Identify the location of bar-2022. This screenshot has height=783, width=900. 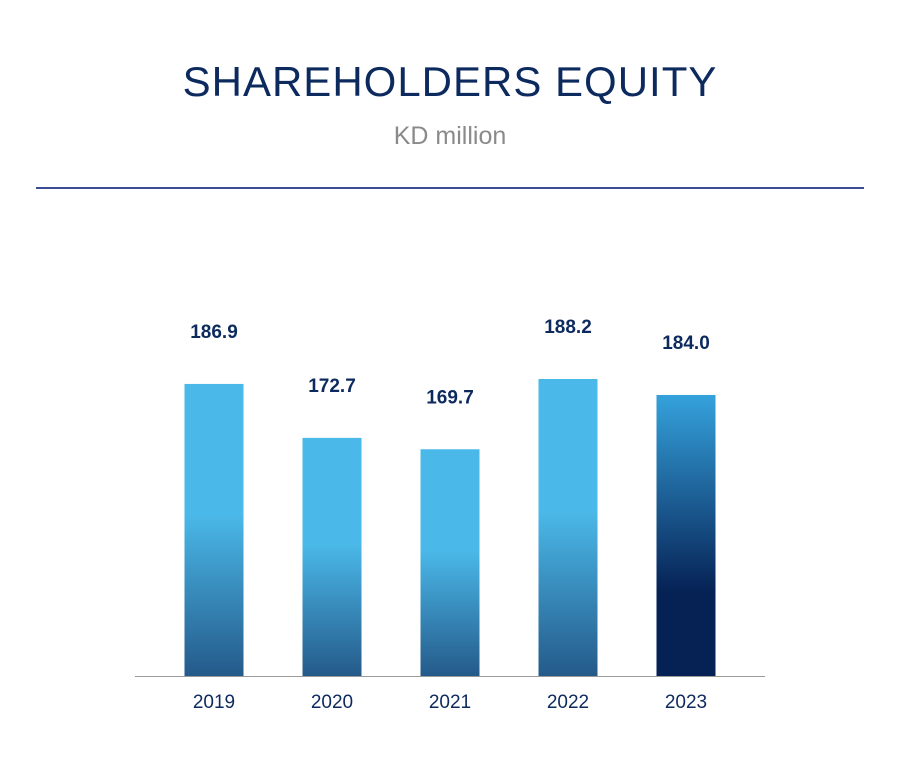
(568, 527).